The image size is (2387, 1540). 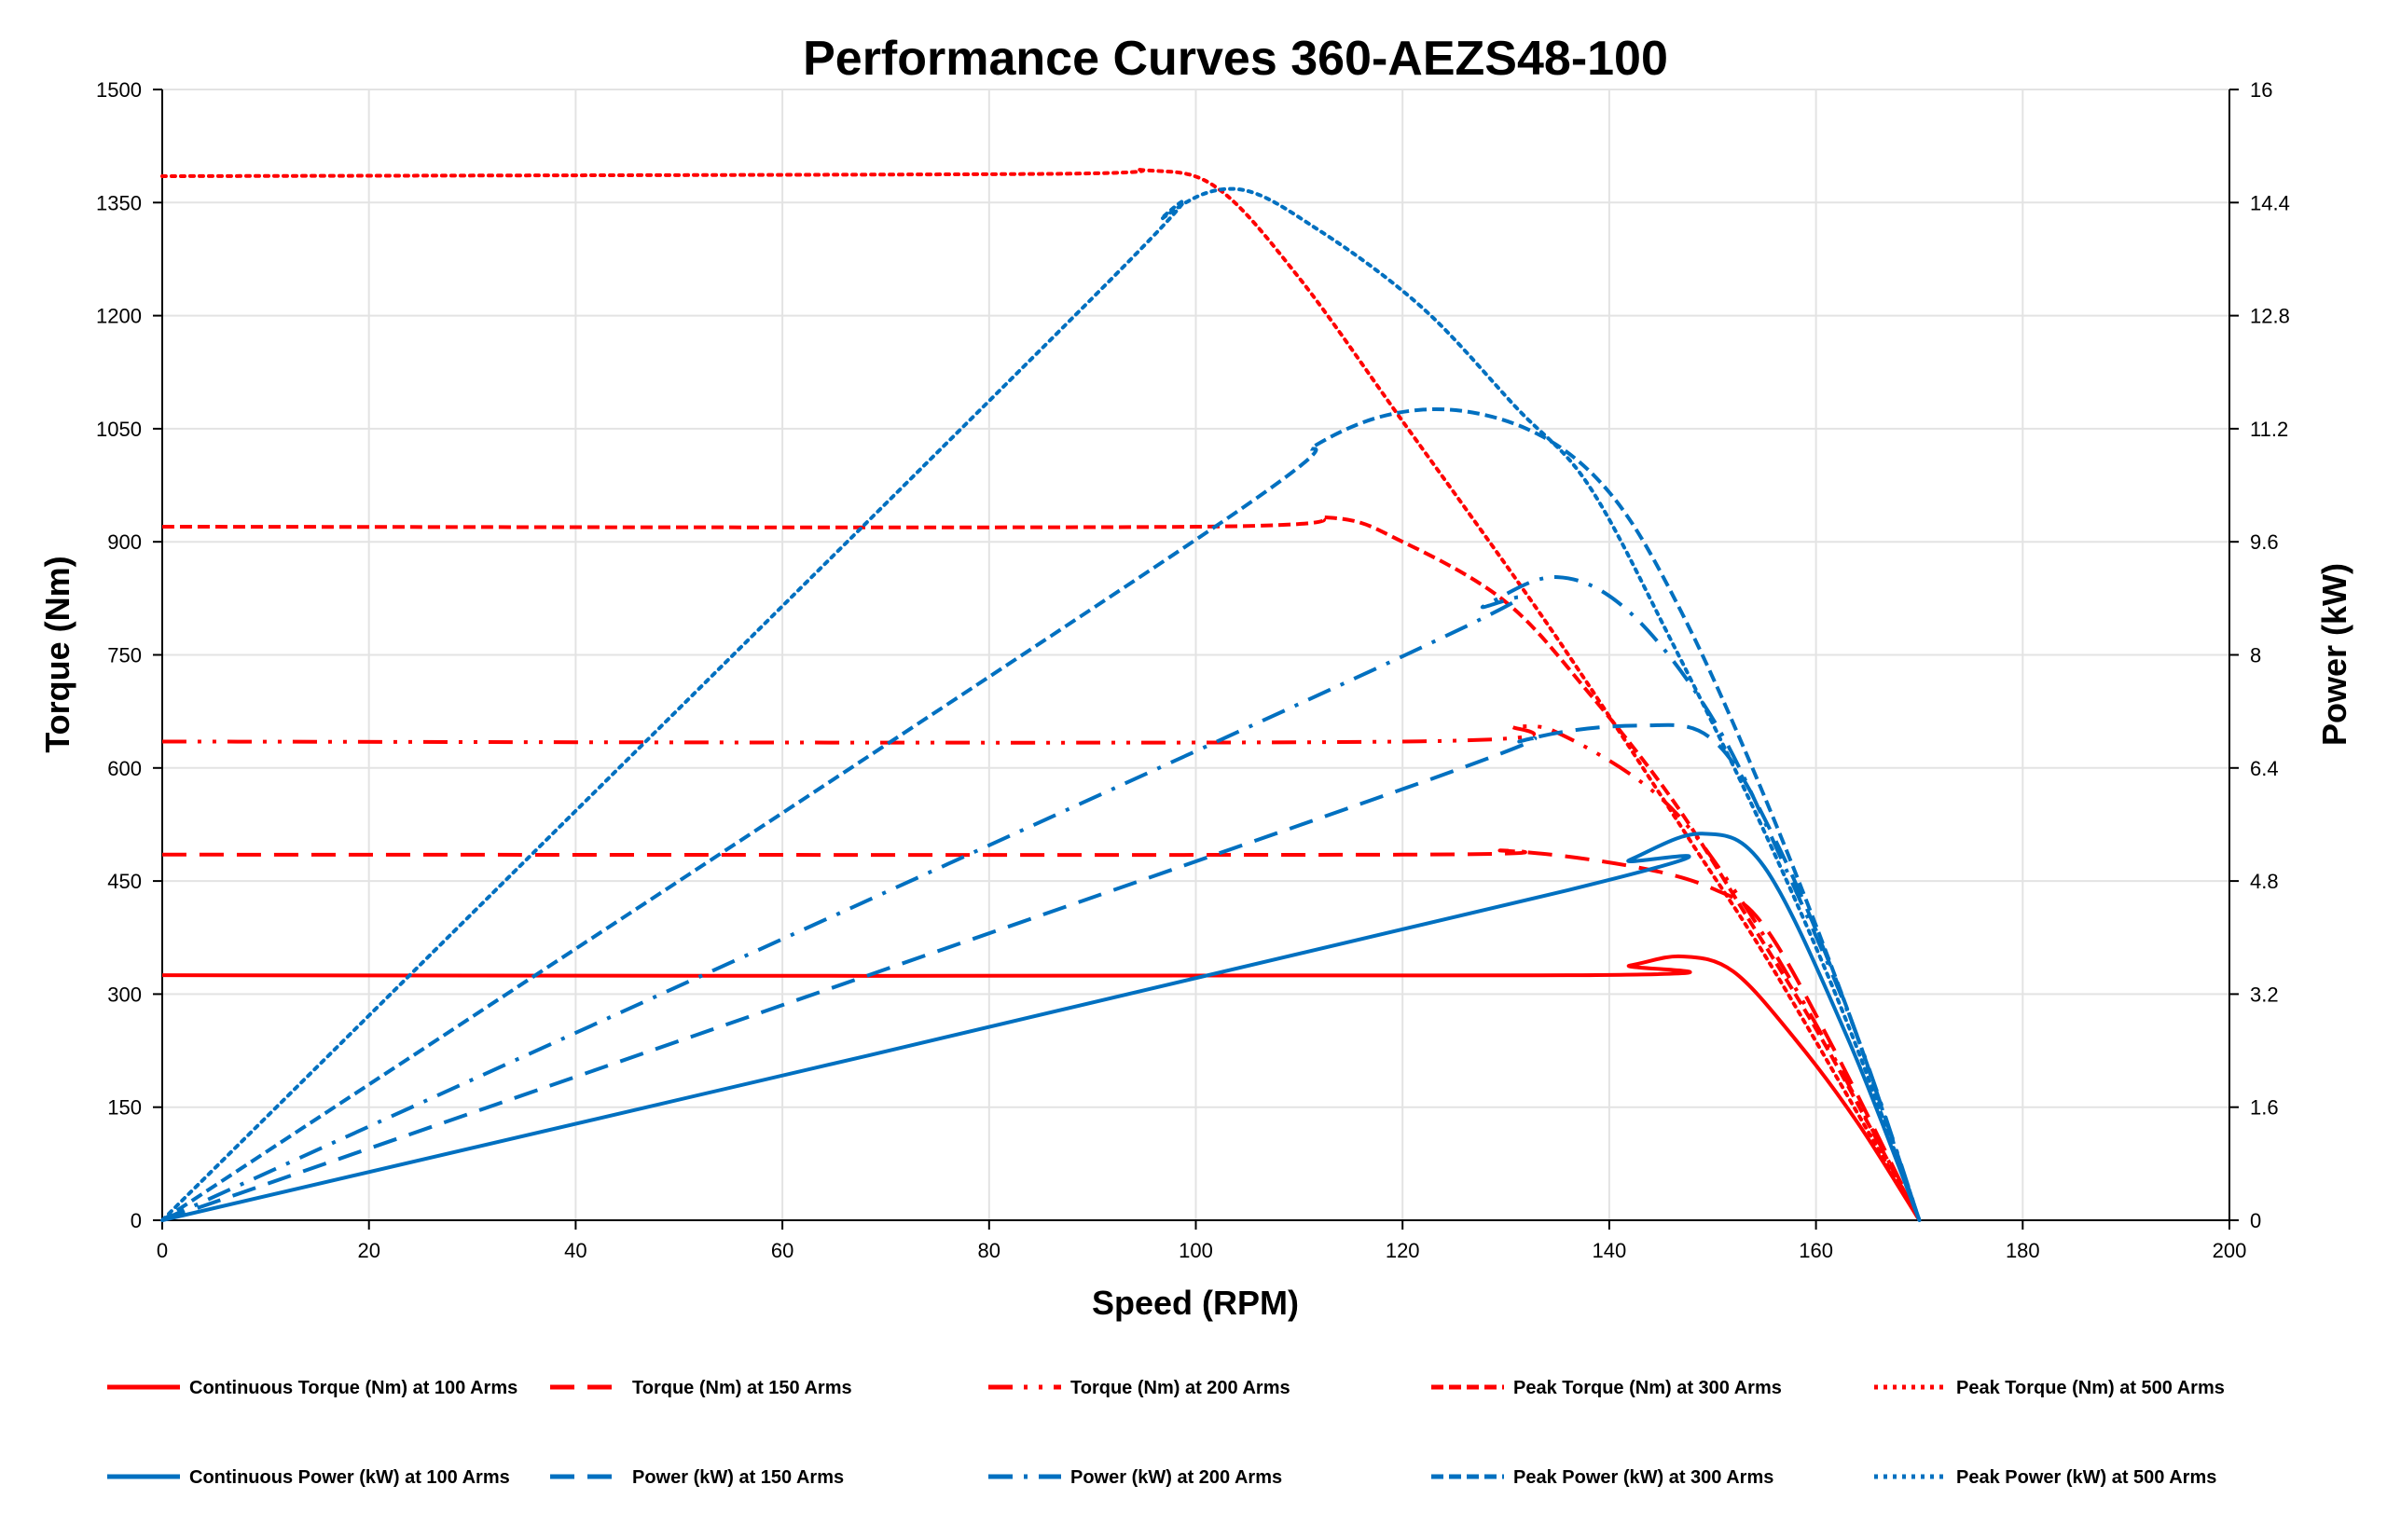 What do you see at coordinates (57, 654) in the screenshot?
I see `y-axis-title: Torque (Nm)` at bounding box center [57, 654].